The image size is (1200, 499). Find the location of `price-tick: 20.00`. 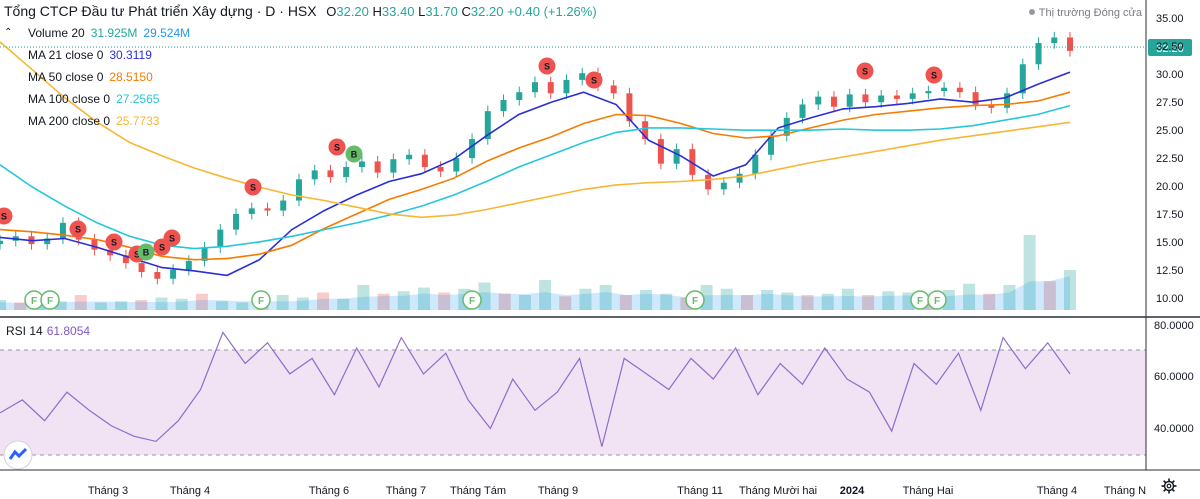

price-tick: 20.00 is located at coordinates (1170, 187).